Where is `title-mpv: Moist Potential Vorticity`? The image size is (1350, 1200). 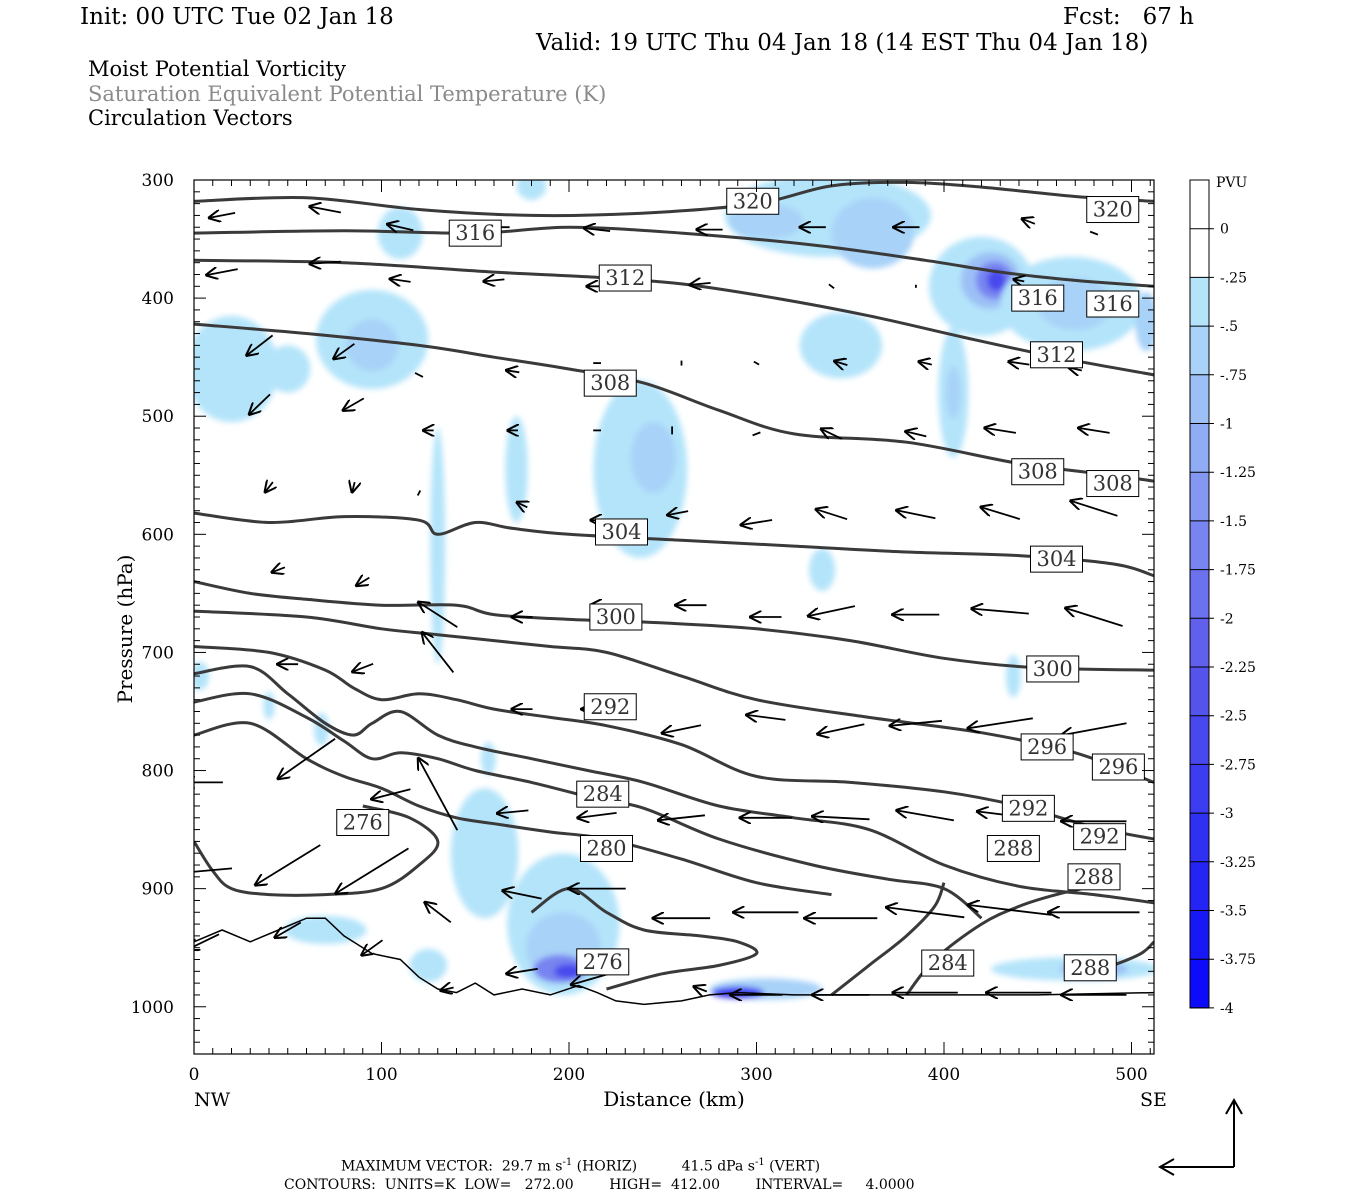
title-mpv: Moist Potential Vorticity is located at coordinates (217, 69).